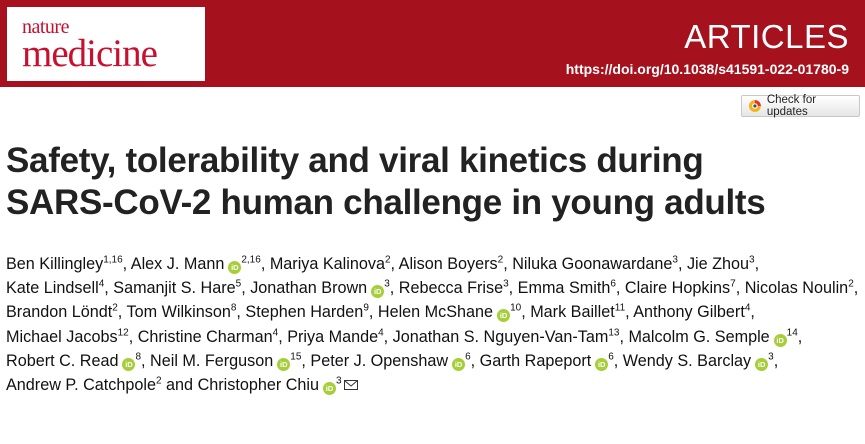  Describe the element at coordinates (258, 385) in the screenshot. I see `author-name: Christopher Chiu` at that location.